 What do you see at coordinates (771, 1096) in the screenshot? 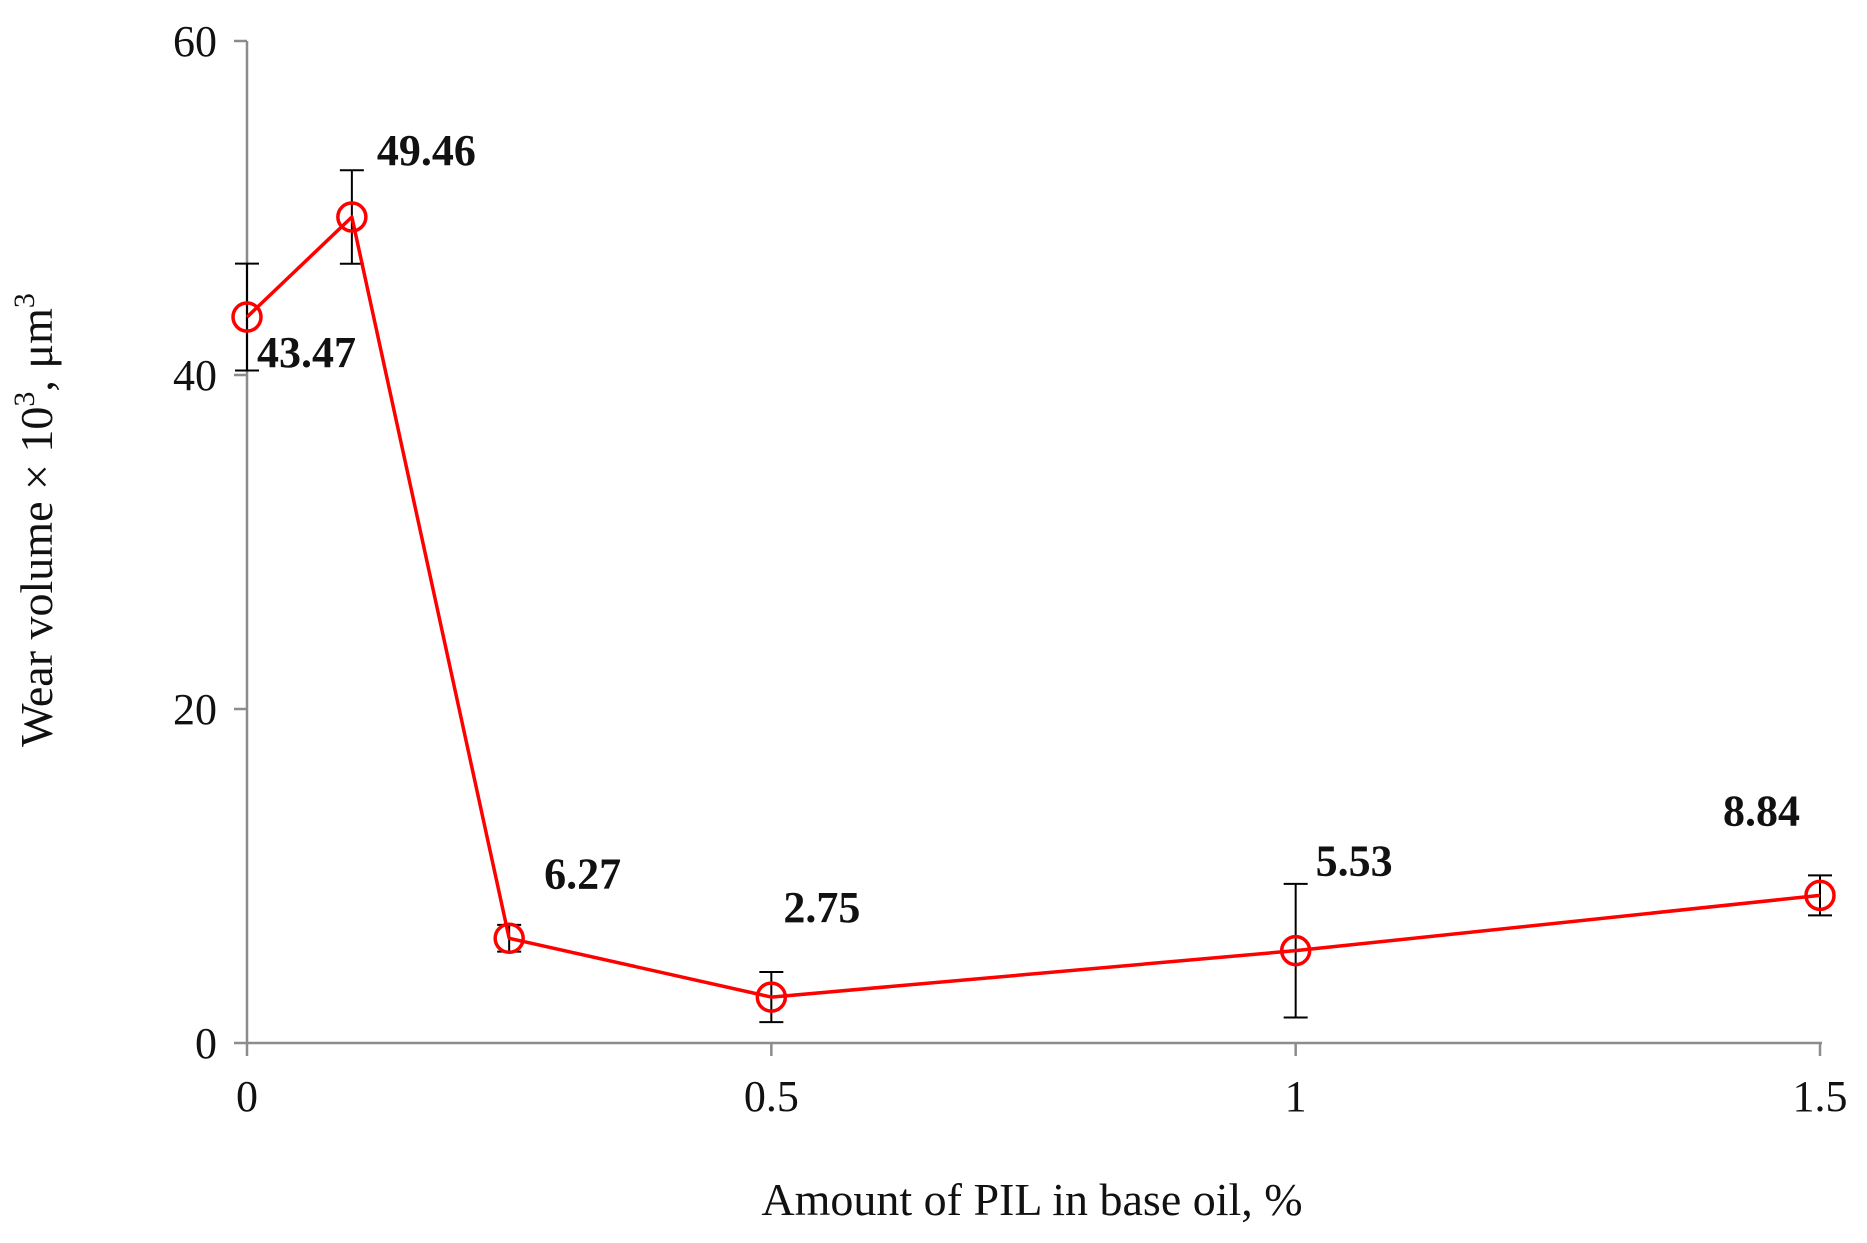
I see `x-tick-label: 0.5` at bounding box center [771, 1096].